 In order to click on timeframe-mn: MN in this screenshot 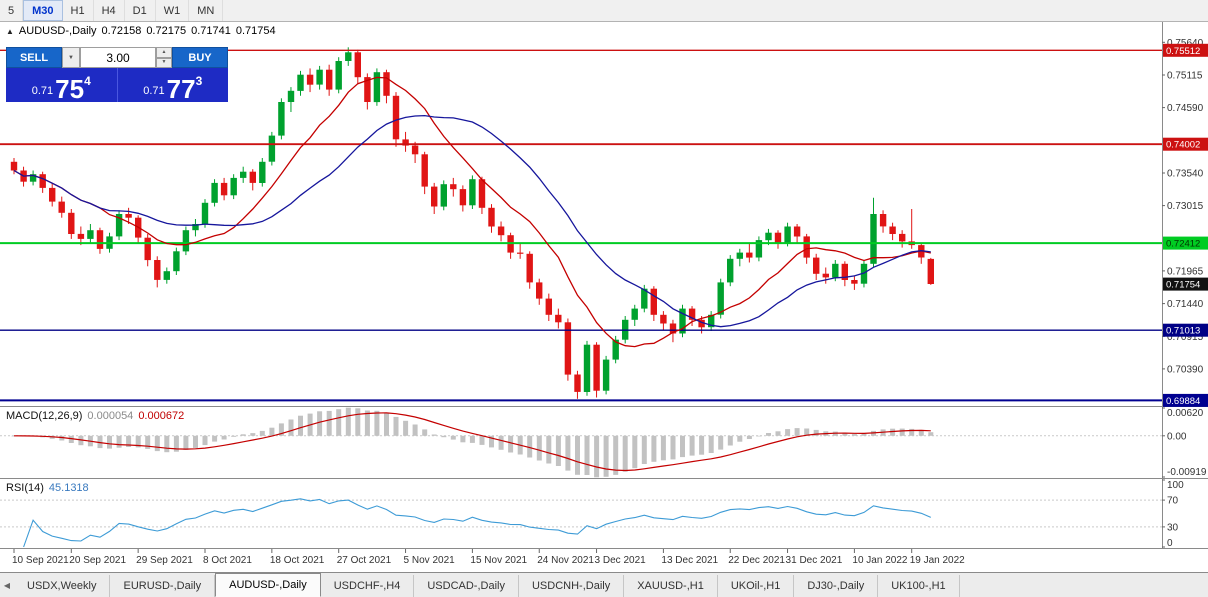, I will do `click(206, 10)`.